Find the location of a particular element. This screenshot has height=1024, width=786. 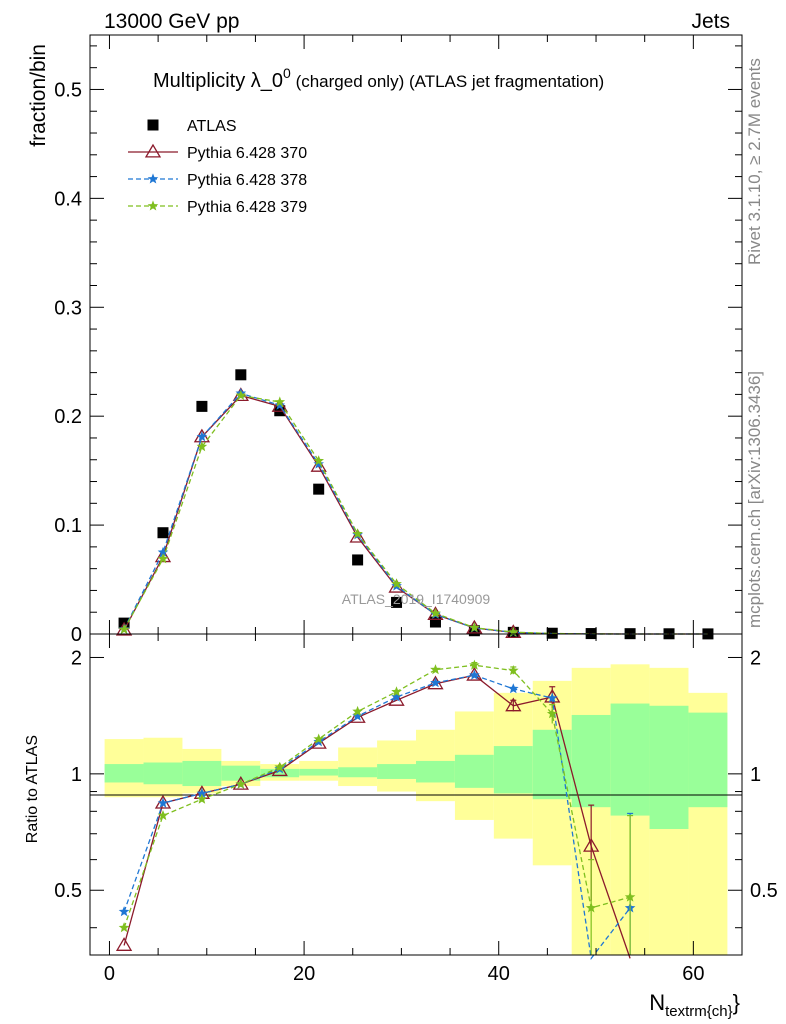

x-tick-label: 60 is located at coordinates (693, 974).